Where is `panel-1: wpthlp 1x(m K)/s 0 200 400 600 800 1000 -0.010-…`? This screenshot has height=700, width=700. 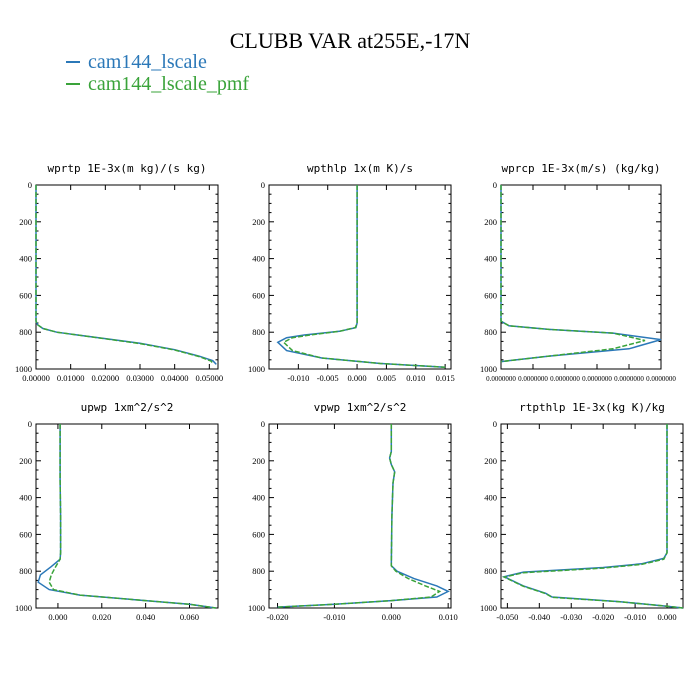 panel-1: wpthlp 1x(m K)/s 0 200 400 600 800 1000 -0.010-… is located at coordinates (351, 272).